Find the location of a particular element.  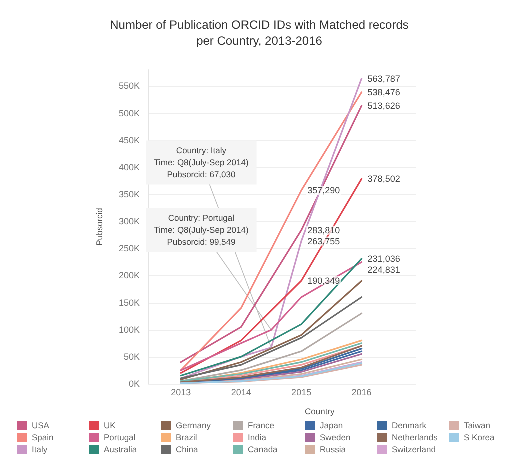

y-tick-label: 500K is located at coordinates (129, 113).